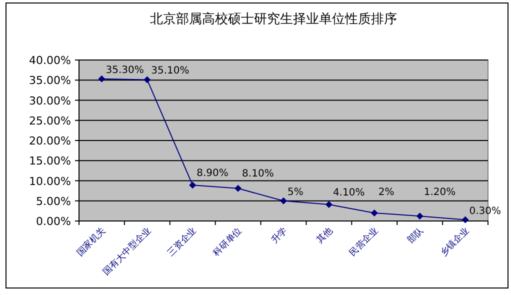  Describe the element at coordinates (440, 192) in the screenshot. I see `data-label: 1.20%` at that location.